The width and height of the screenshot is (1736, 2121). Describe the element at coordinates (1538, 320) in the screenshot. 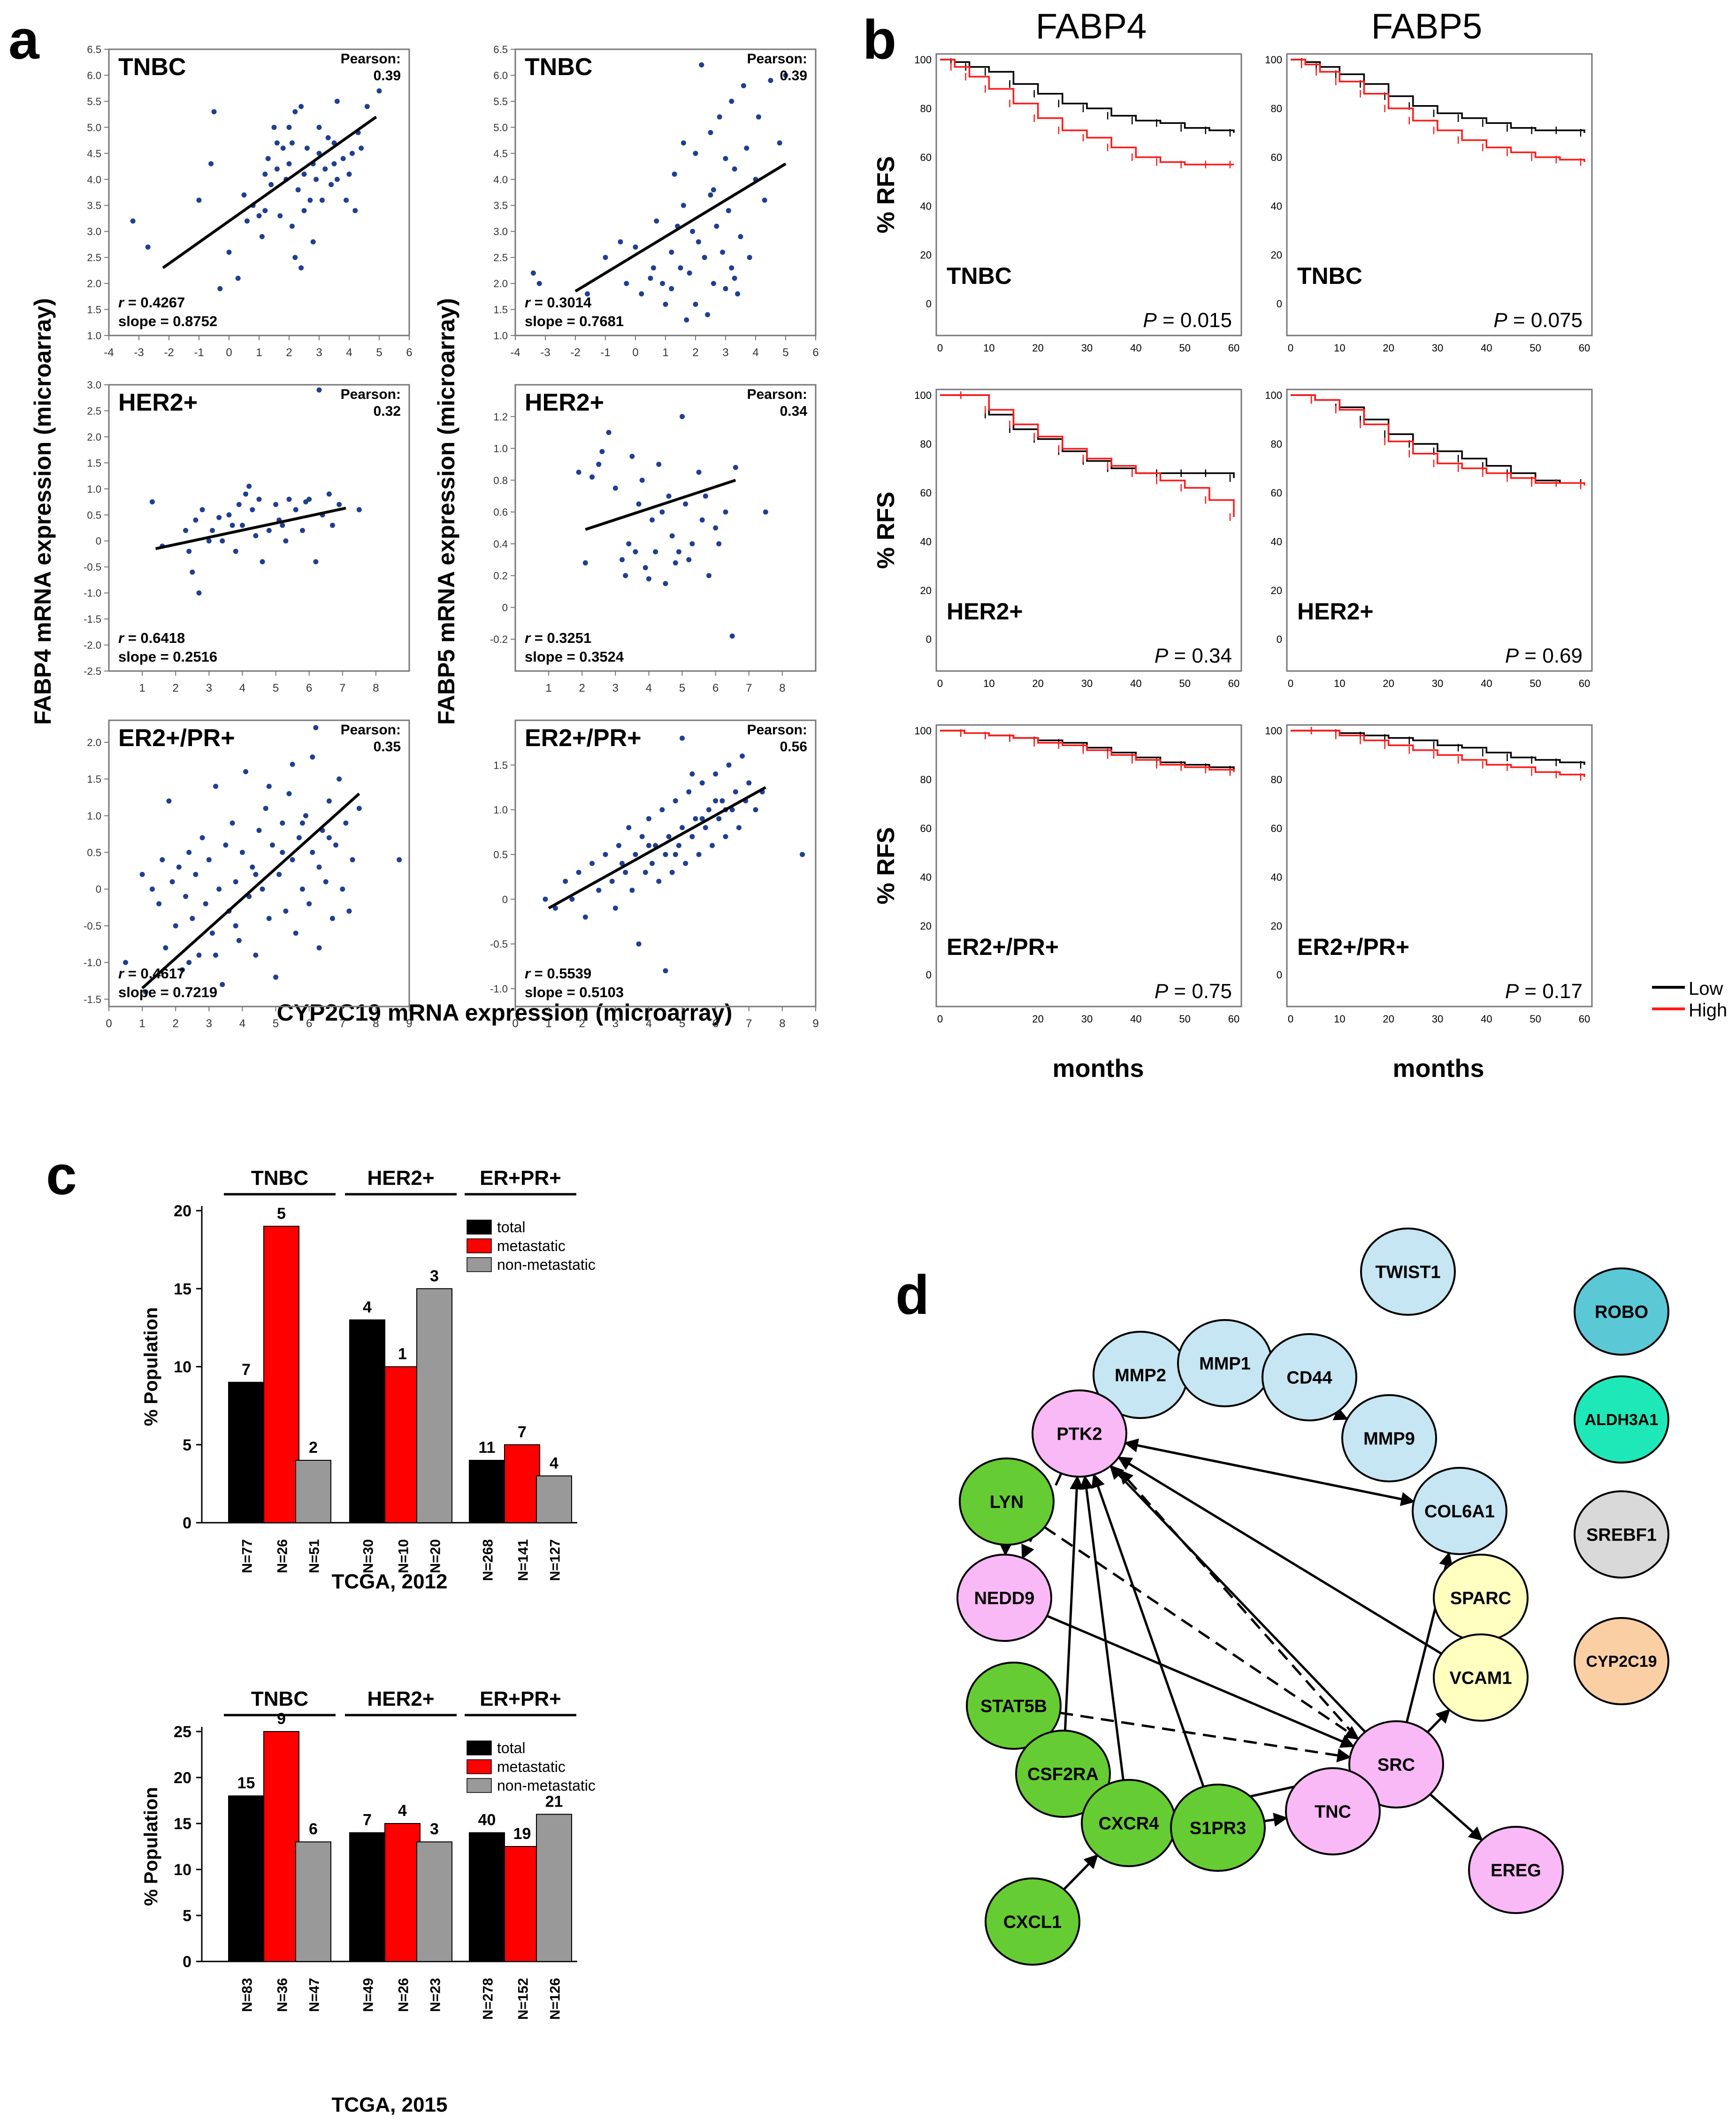

I see `p-value: P = 0.075` at that location.